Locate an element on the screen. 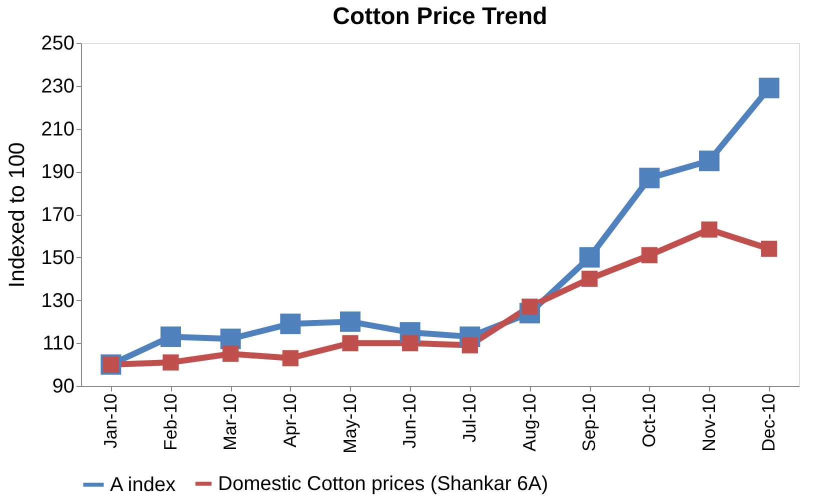 The image size is (814, 500). legend-label: A index is located at coordinates (143, 485).